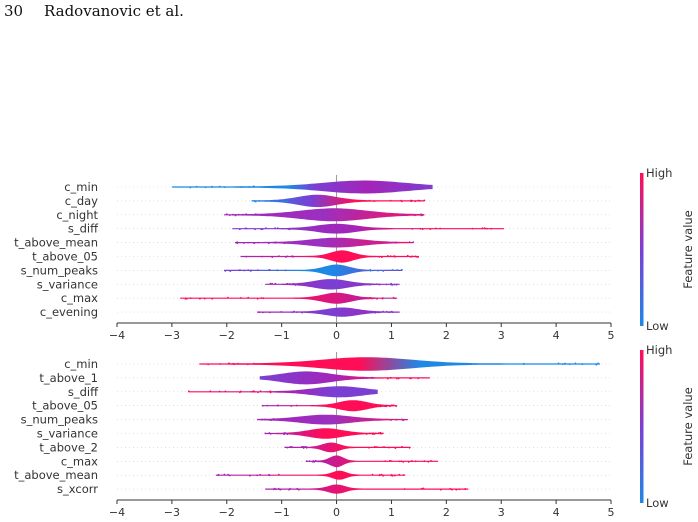 The image size is (698, 522). Describe the element at coordinates (324, 215) in the screenshot. I see `violin-c_night` at that location.